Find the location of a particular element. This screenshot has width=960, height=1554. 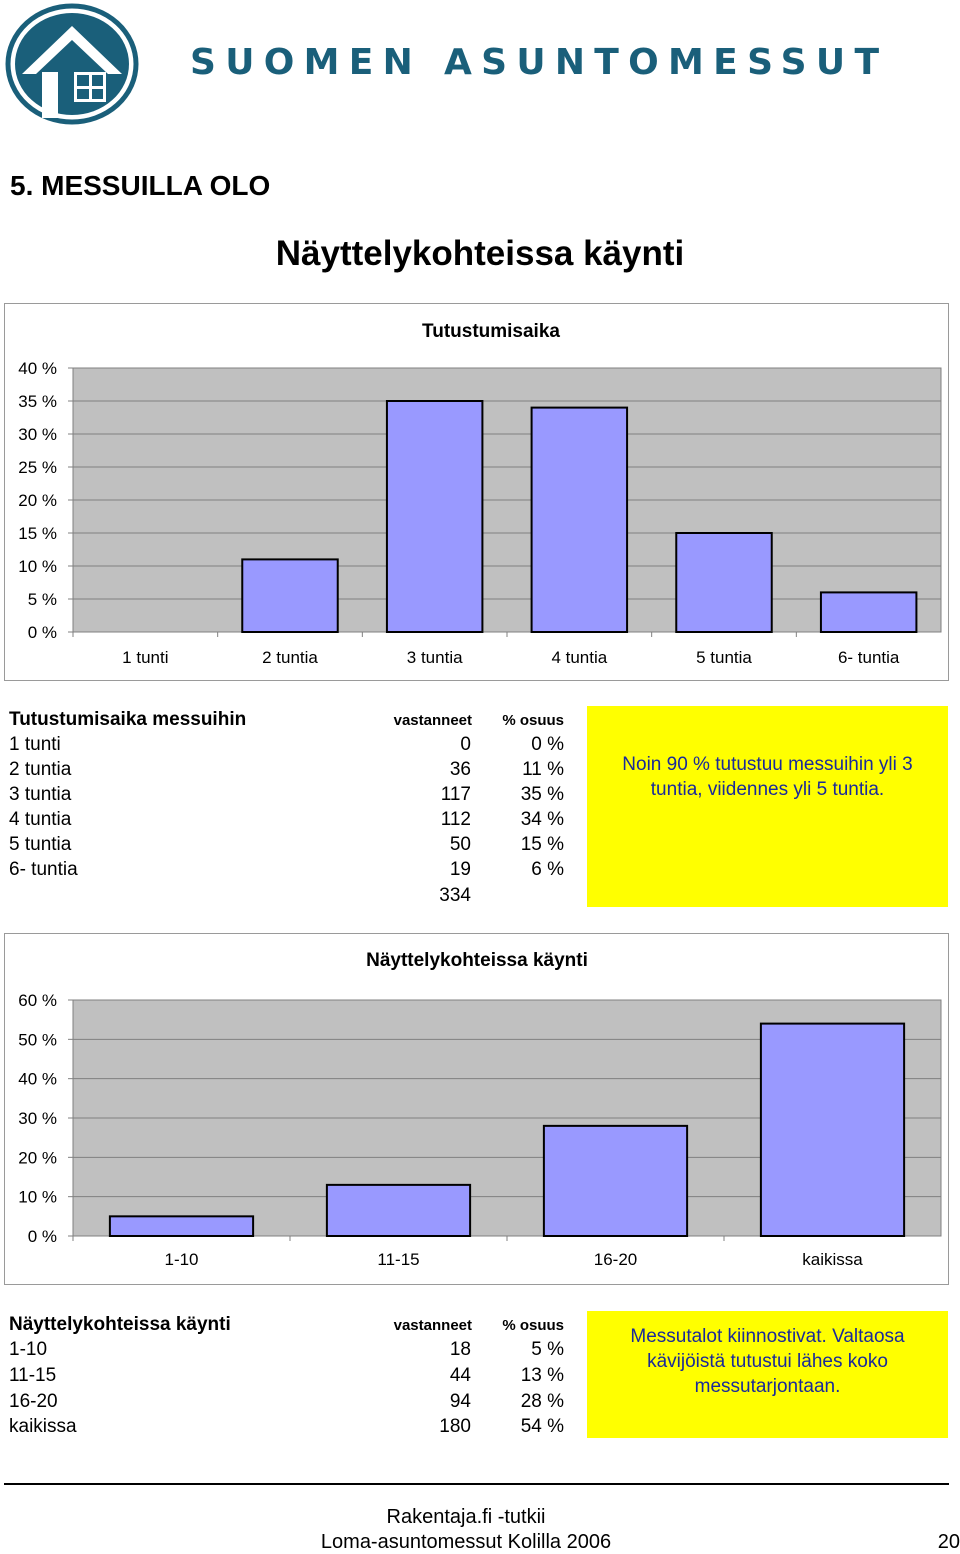

y-tick-label: 5 % is located at coordinates (42, 599).